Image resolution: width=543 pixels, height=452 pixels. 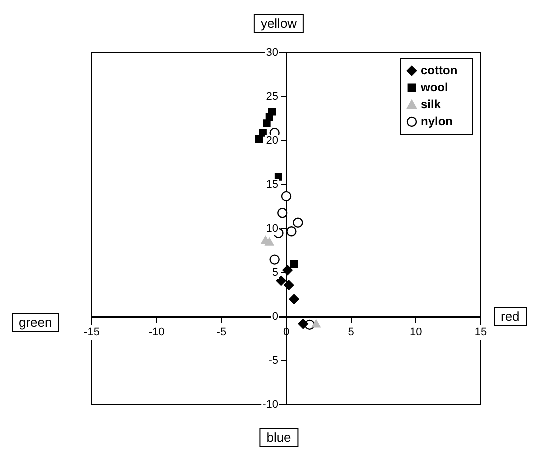 What do you see at coordinates (275, 317) in the screenshot?
I see `y-tick-label: 0` at bounding box center [275, 317].